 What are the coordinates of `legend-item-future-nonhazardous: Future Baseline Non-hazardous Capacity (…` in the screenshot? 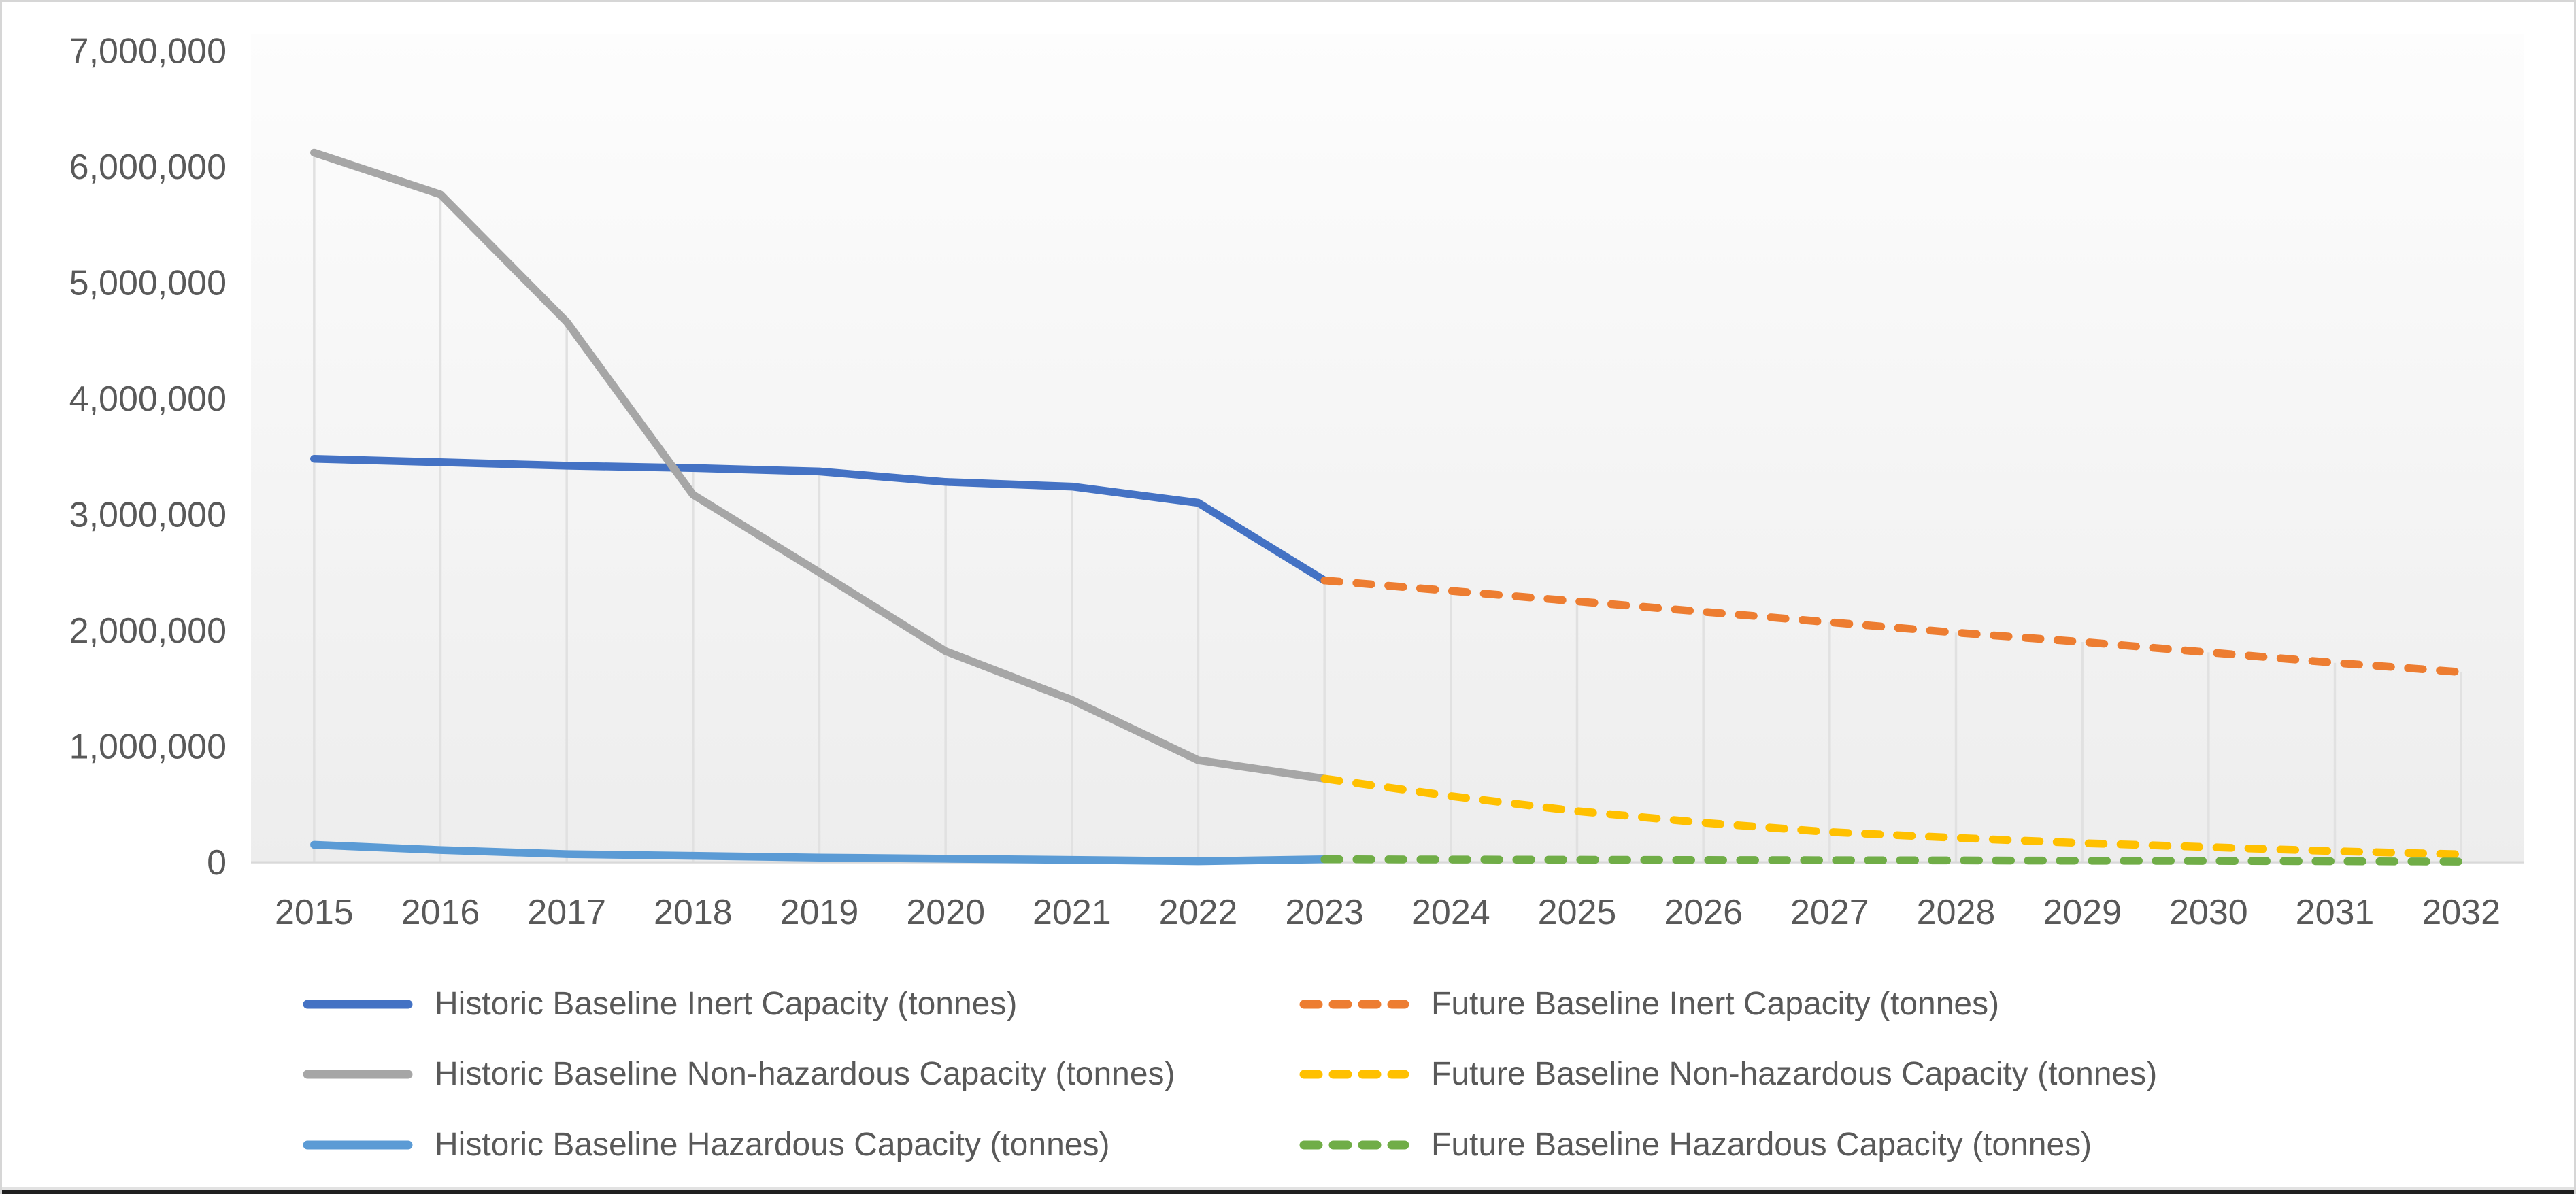 It's located at (1727, 1074).